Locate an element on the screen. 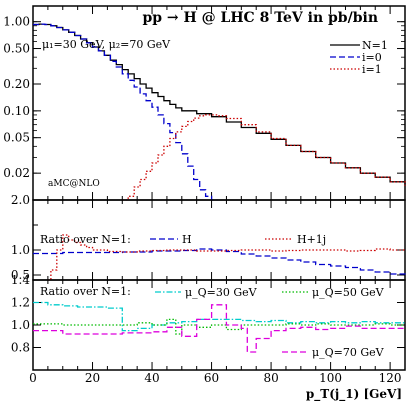 Image resolution: width=407 pixels, height=401 pixels. y-tick-label: 0.8 is located at coordinates (20, 348).